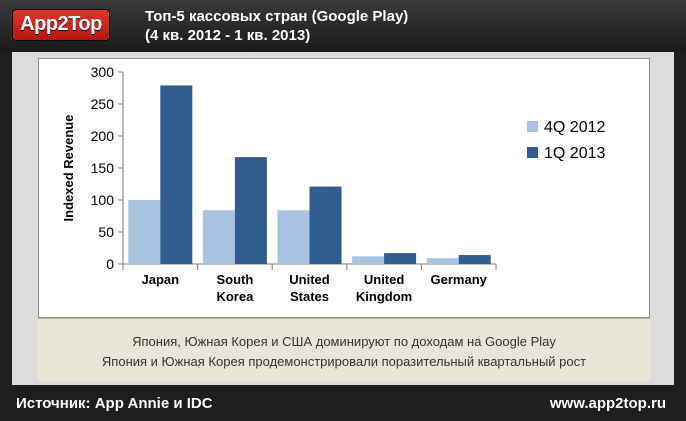 The image size is (686, 421). I want to click on title-line-2: (4 кв. 2012 - 1 кв. 2013), so click(228, 35).